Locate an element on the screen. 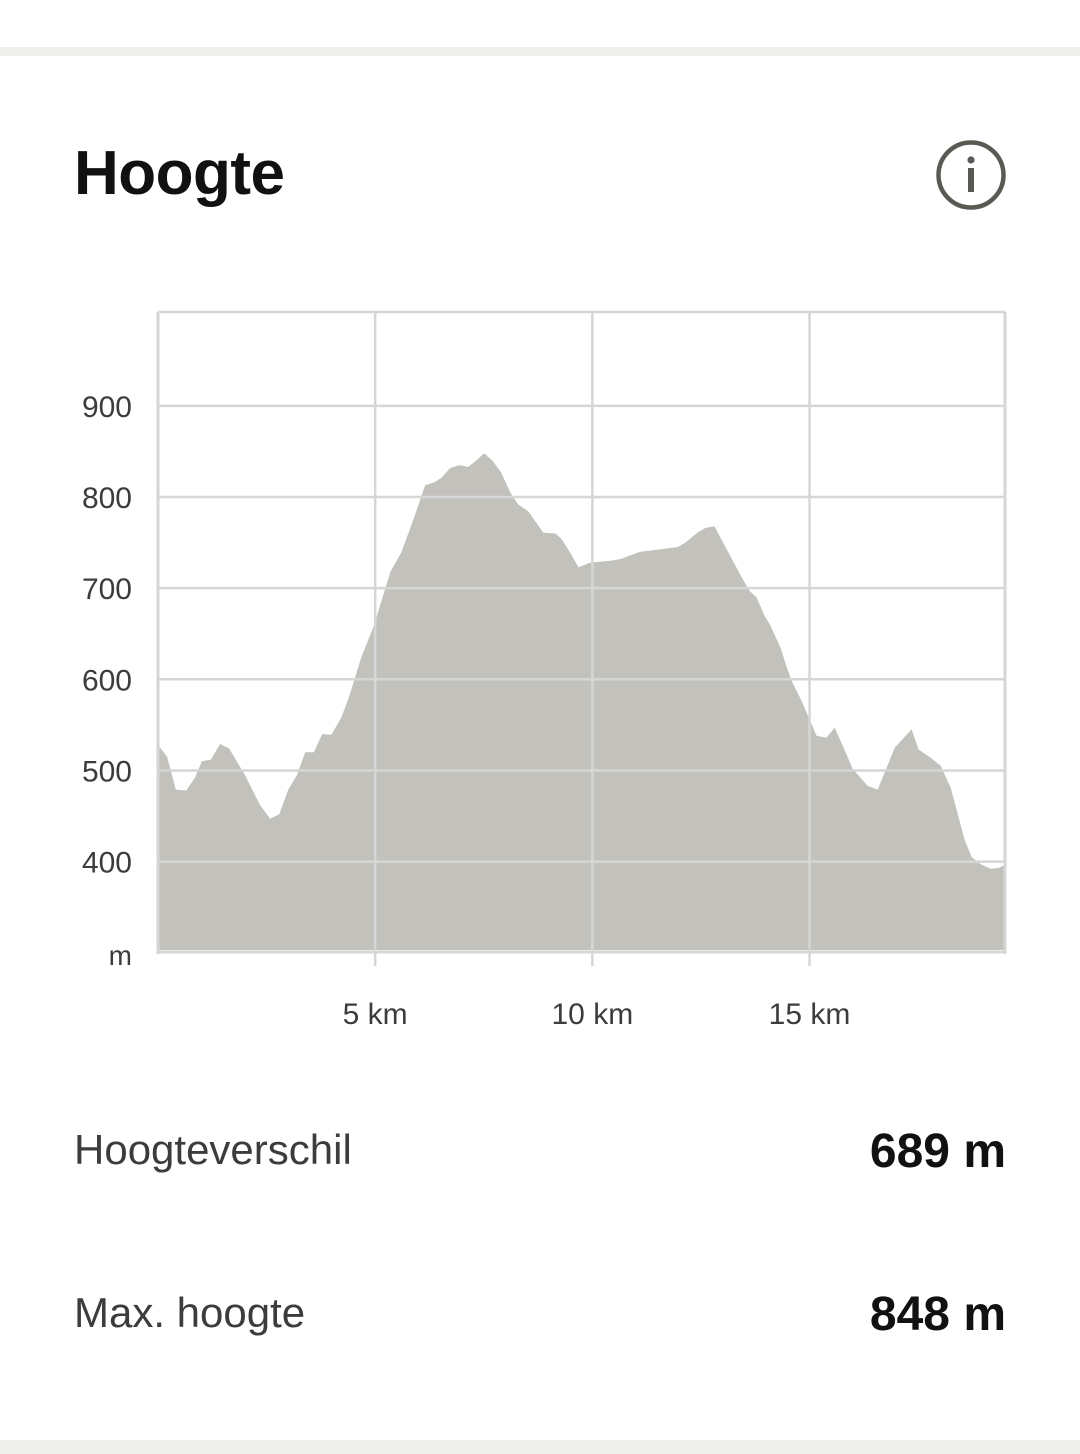 The width and height of the screenshot is (1080, 1454). y-tick-label: 600 is located at coordinates (107, 680).